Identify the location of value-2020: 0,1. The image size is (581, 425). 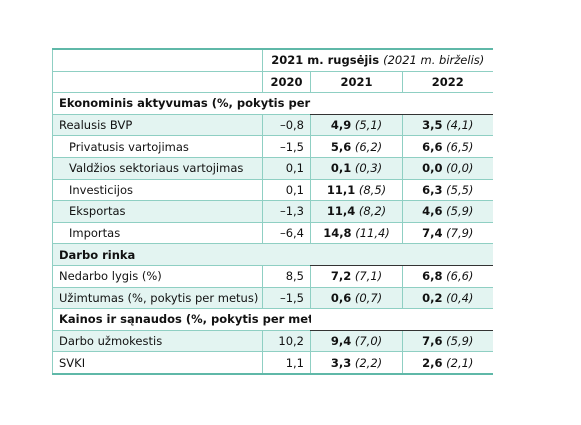
(286, 189).